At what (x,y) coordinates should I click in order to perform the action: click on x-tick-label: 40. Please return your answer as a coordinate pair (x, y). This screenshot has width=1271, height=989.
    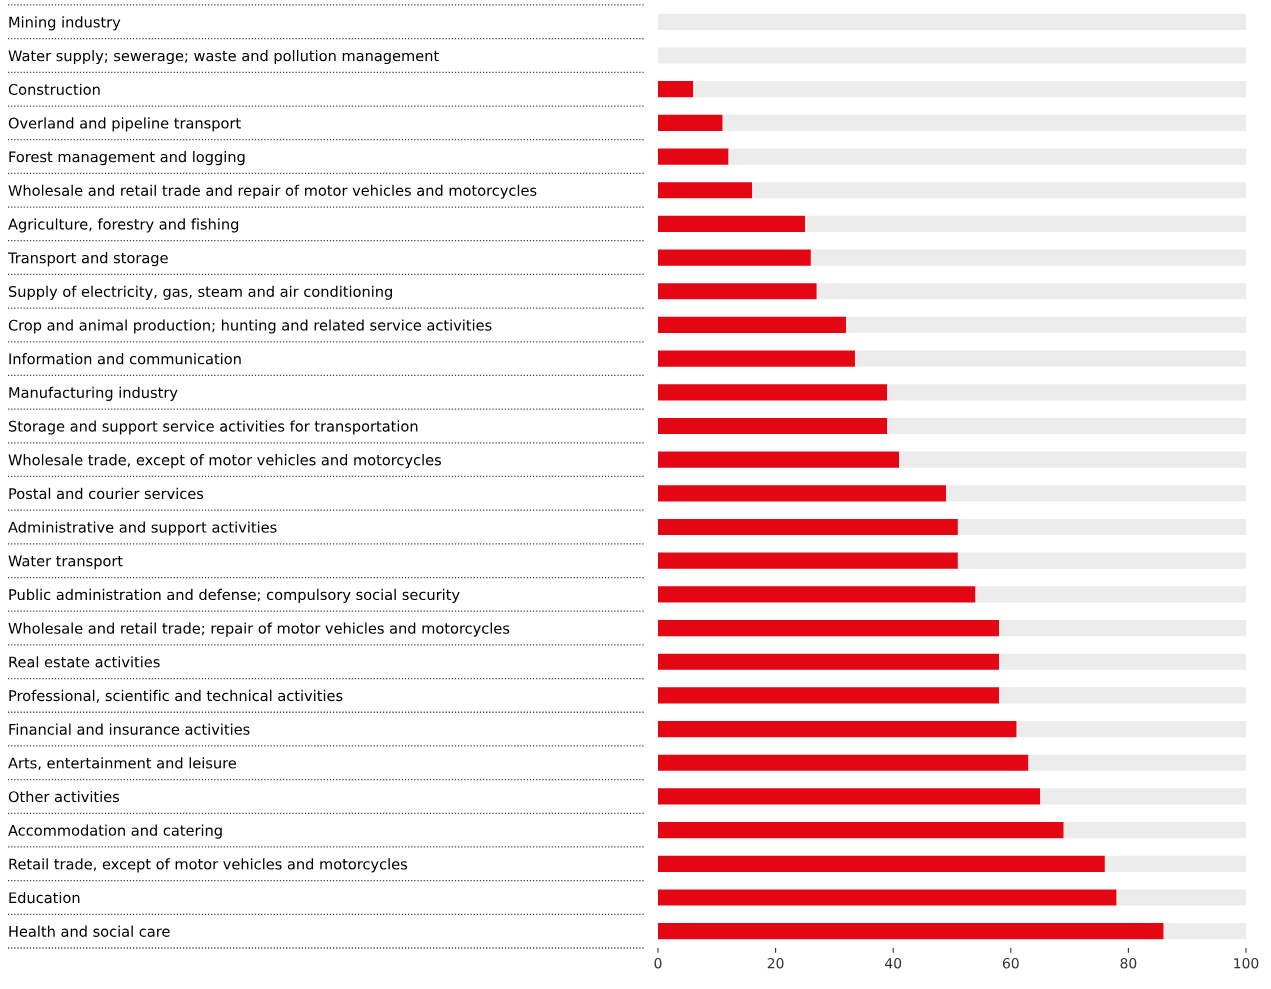
    Looking at the image, I should click on (893, 963).